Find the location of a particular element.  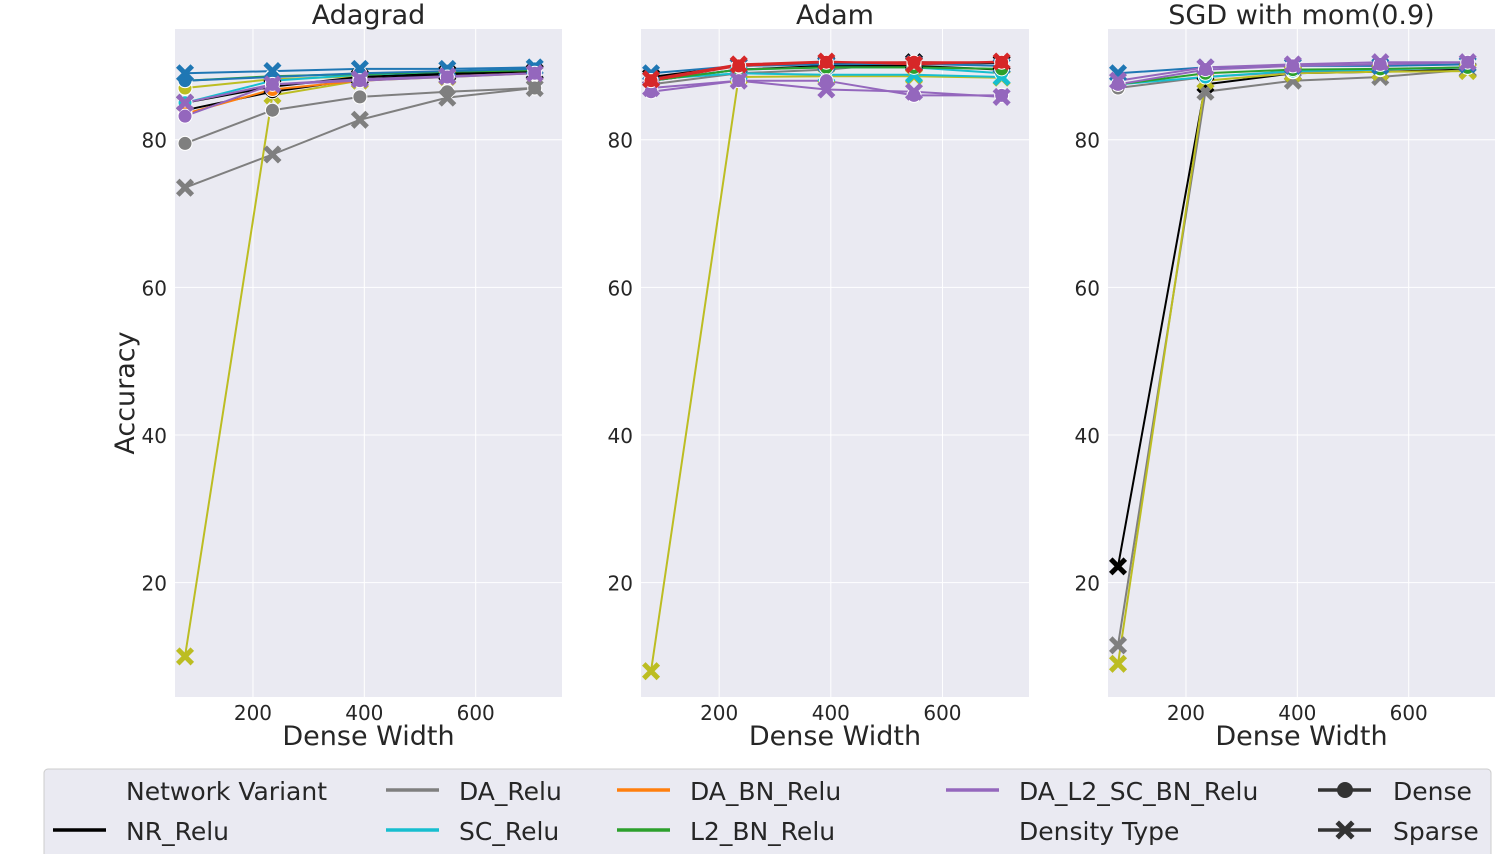

legend-item: NR_Relu is located at coordinates (141, 831).